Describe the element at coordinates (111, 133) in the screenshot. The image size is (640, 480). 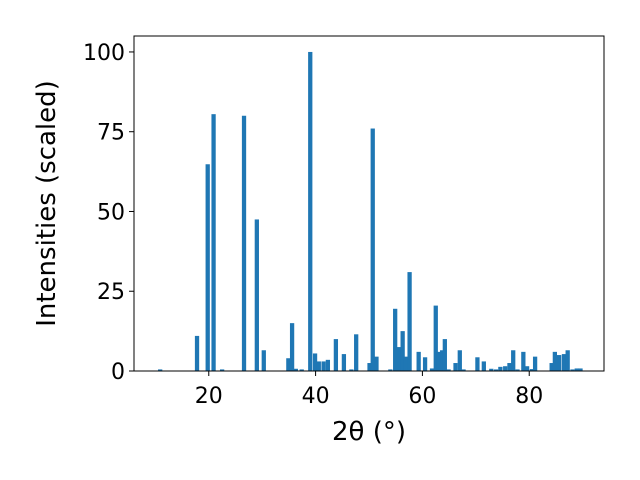
I see `y-tick-label: 75` at that location.